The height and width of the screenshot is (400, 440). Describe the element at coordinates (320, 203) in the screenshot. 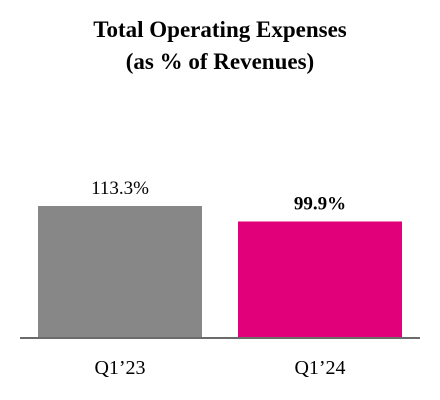

I see `value-label-2: 99.9%` at that location.